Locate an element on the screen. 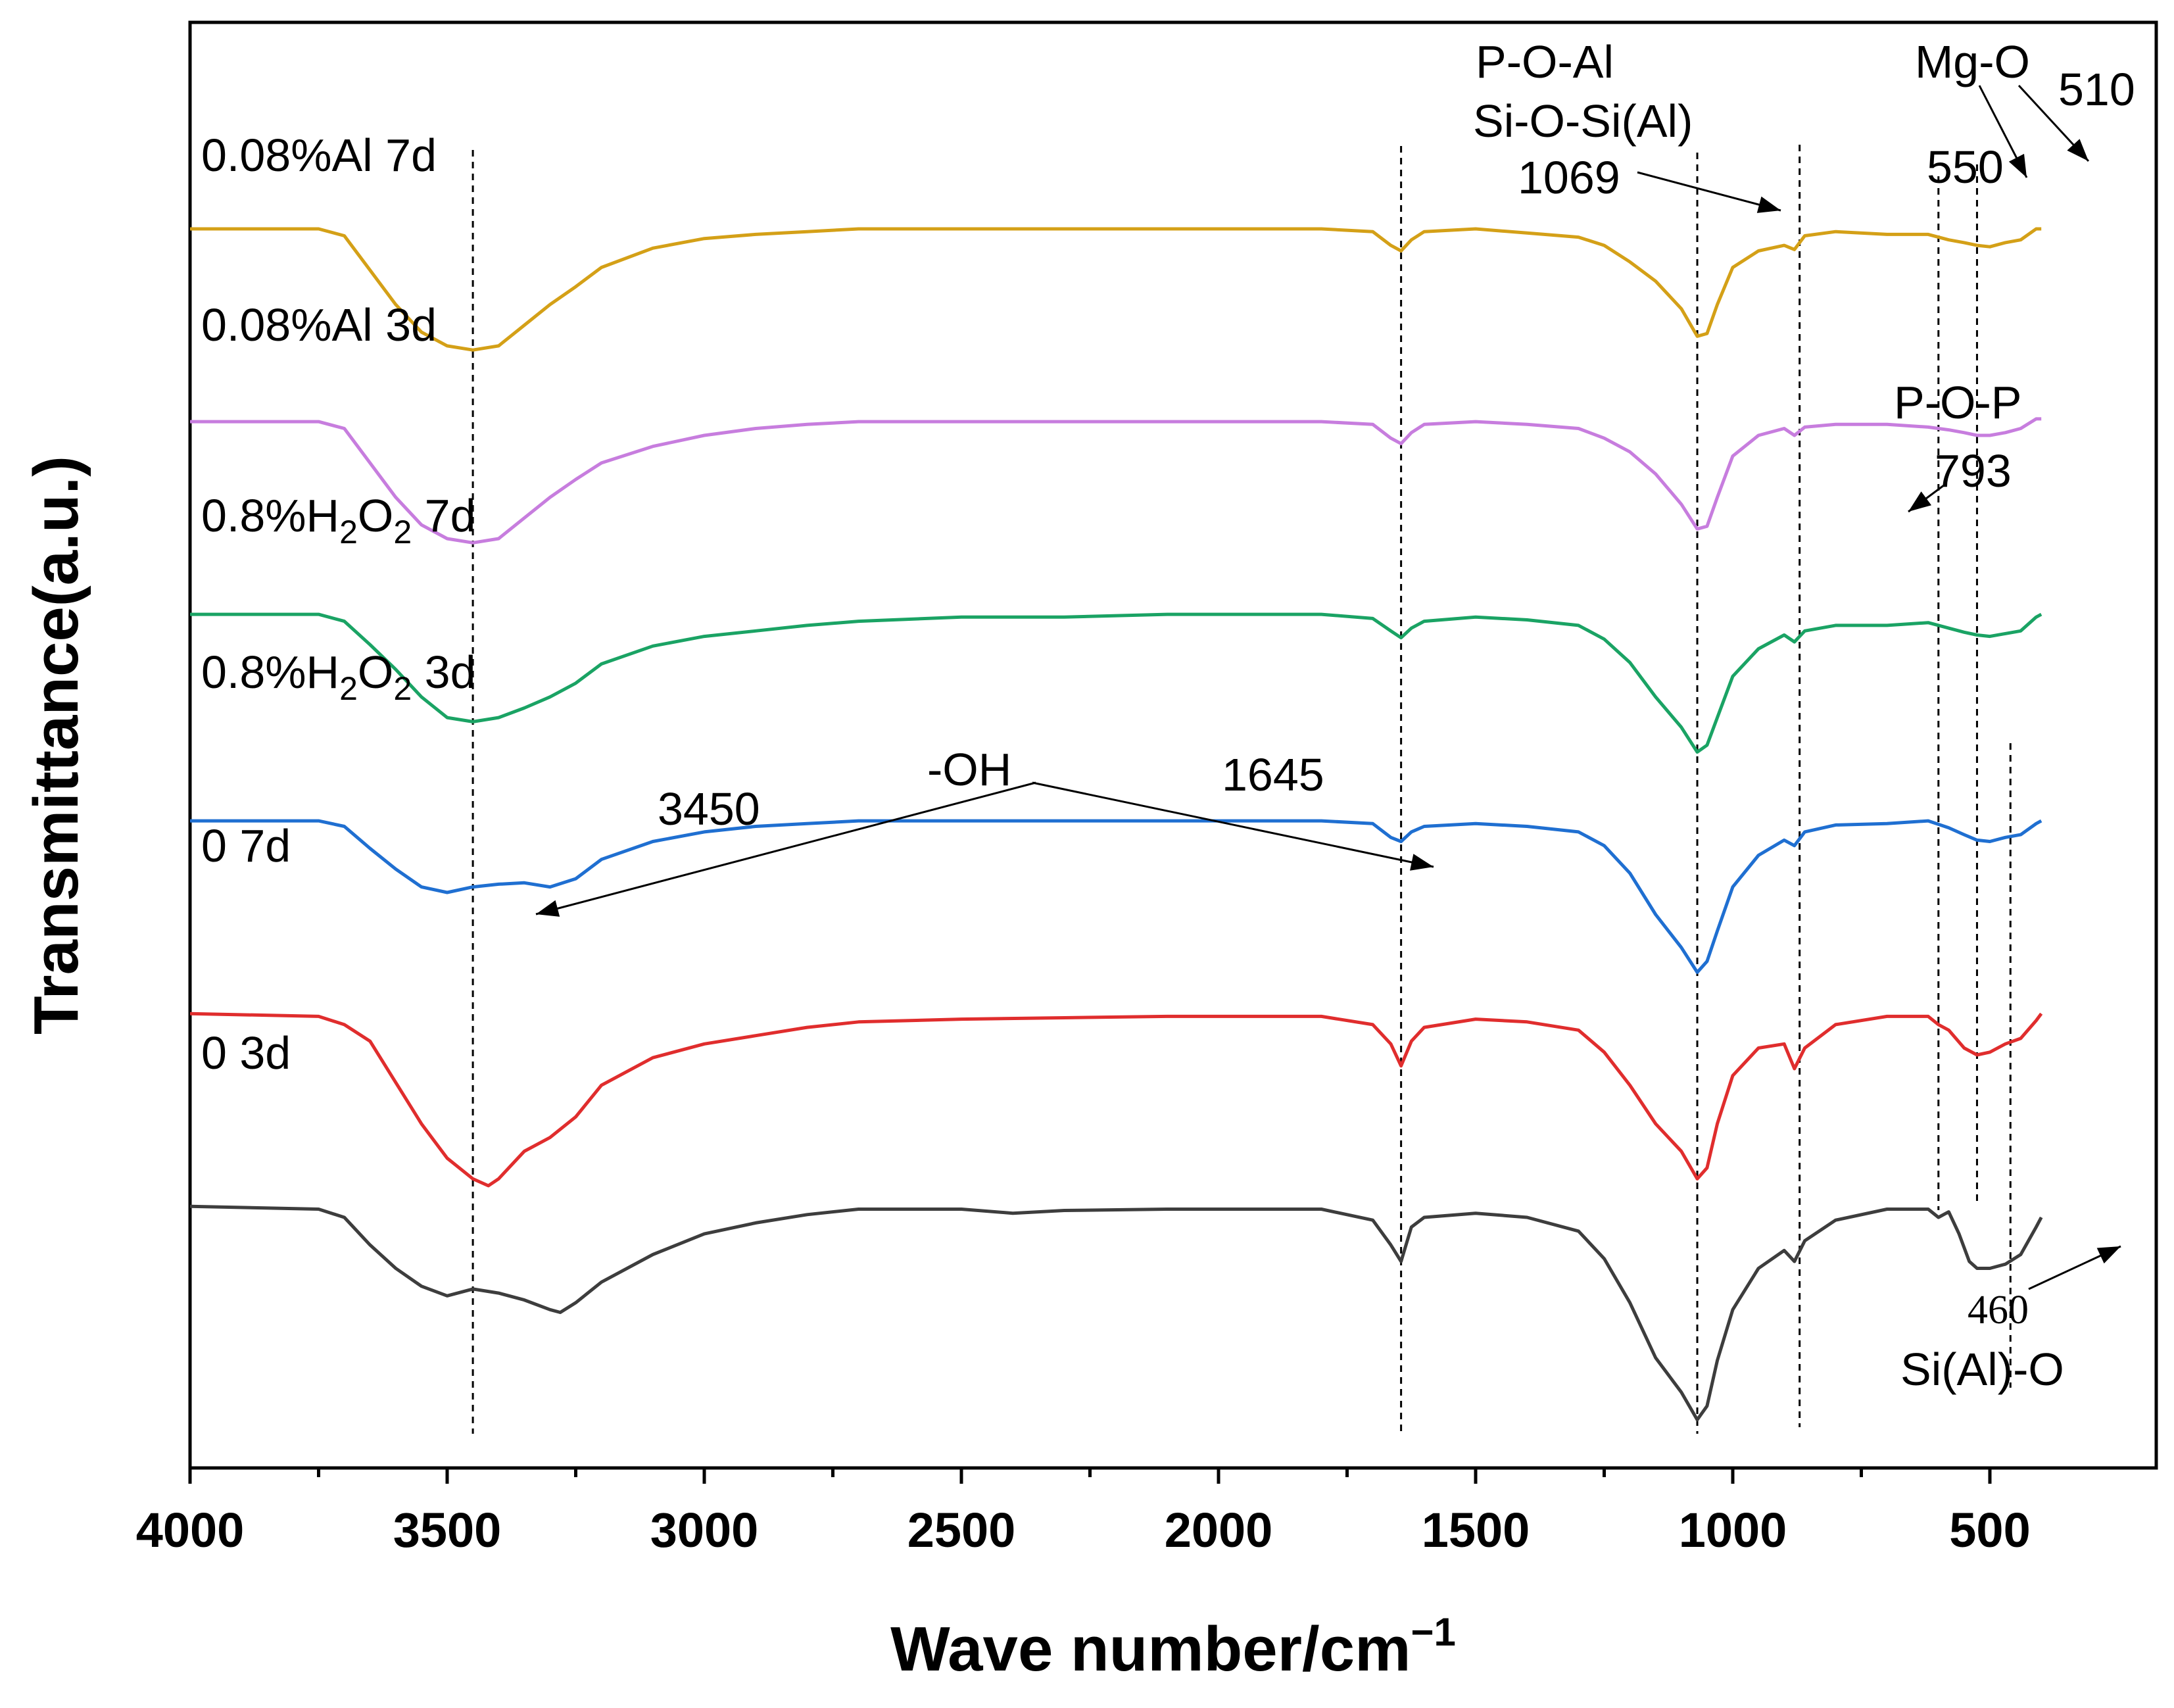 This screenshot has height=1708, width=2174. x-axis-title-sup: −1 is located at coordinates (1433, 1632).